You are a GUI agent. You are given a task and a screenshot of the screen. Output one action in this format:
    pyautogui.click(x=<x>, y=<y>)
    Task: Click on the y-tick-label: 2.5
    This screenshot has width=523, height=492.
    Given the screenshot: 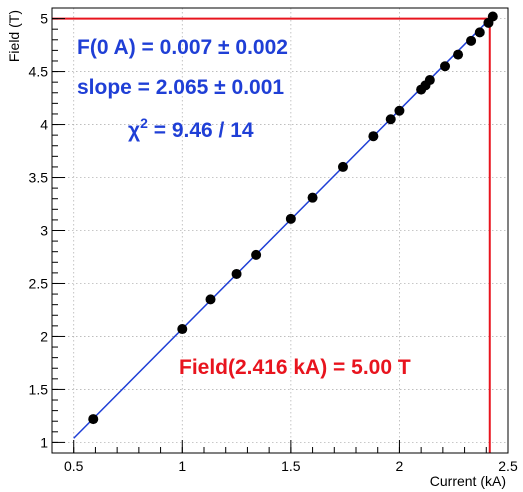 What is the action you would take?
    pyautogui.click(x=39, y=283)
    